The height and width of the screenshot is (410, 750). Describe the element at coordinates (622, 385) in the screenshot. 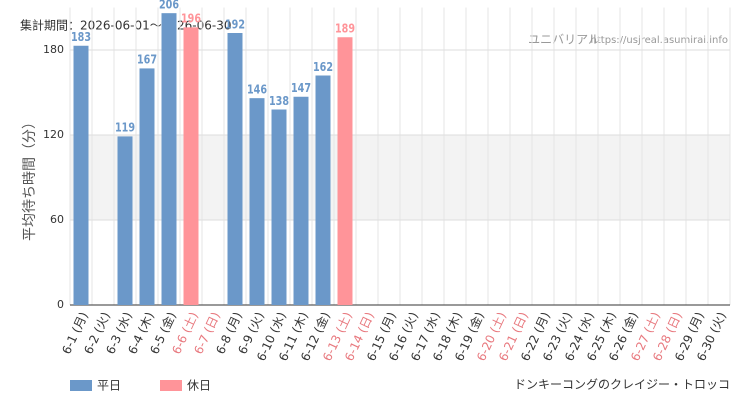

I see `attraction-name: ドンキーコングのクレイジー・トロッコ` at that location.